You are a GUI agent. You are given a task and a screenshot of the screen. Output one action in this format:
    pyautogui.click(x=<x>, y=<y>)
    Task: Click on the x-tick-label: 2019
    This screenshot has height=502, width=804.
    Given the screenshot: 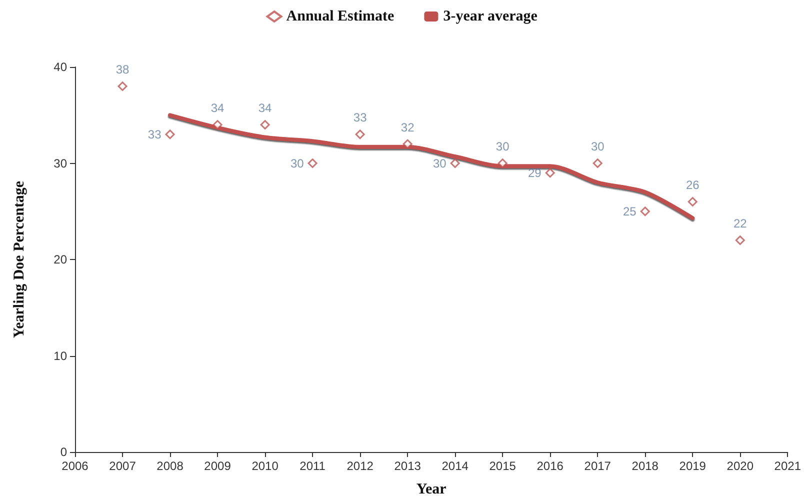 What is the action you would take?
    pyautogui.click(x=692, y=466)
    